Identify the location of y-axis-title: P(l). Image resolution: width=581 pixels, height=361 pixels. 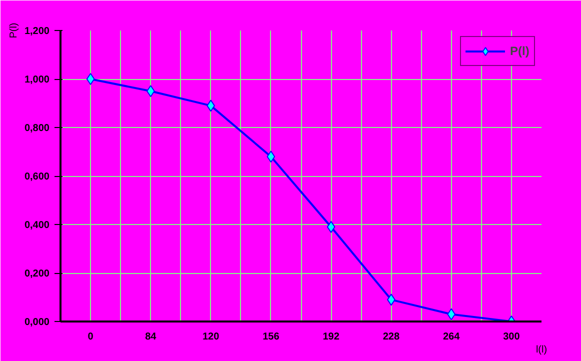
(14, 30).